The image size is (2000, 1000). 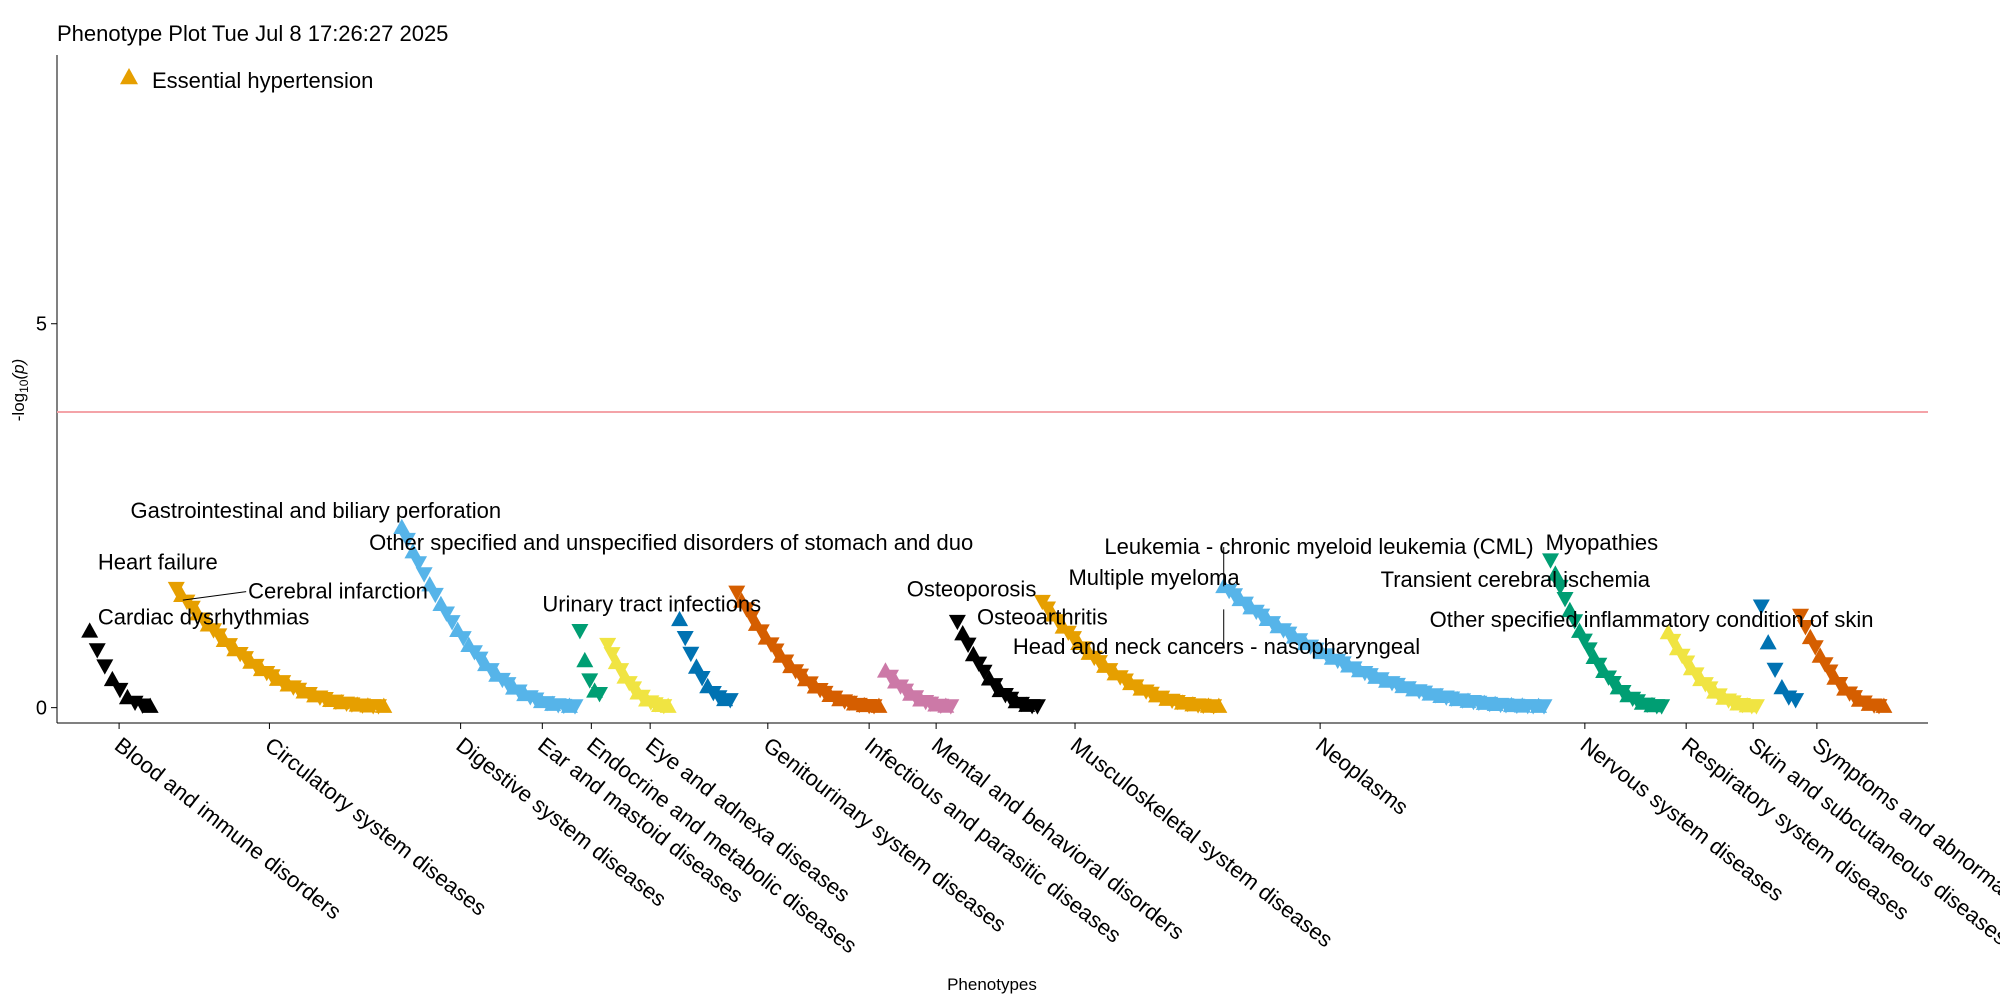 What do you see at coordinates (24, 386) in the screenshot?
I see `y-axis-label-subscript: 10` at bounding box center [24, 386].